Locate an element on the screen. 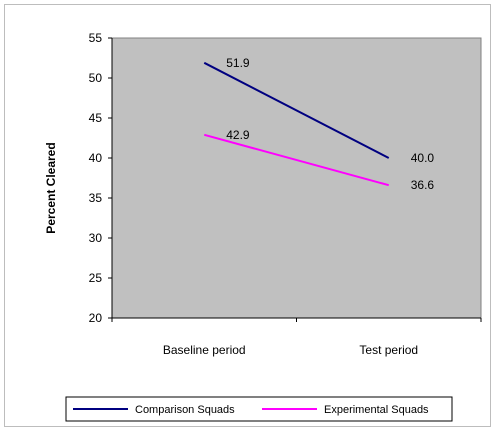 The image size is (497, 431). x-tick-label: Baseline period is located at coordinates (204, 350).